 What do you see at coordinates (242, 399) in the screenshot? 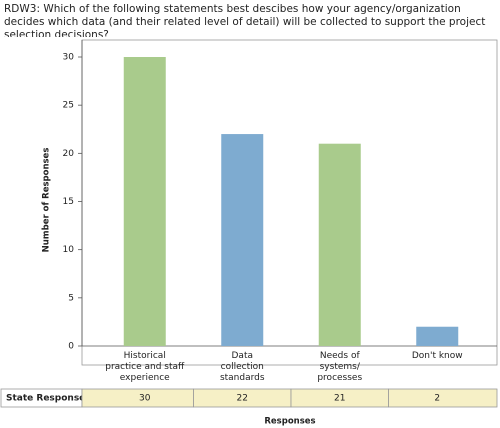
I see `table-value: 22` at bounding box center [242, 399].